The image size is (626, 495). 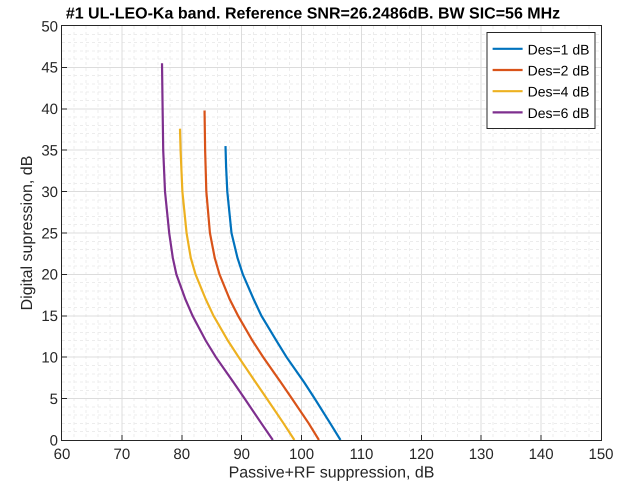 I want to click on y-axis-title: Digital supression, dB, so click(x=27, y=233).